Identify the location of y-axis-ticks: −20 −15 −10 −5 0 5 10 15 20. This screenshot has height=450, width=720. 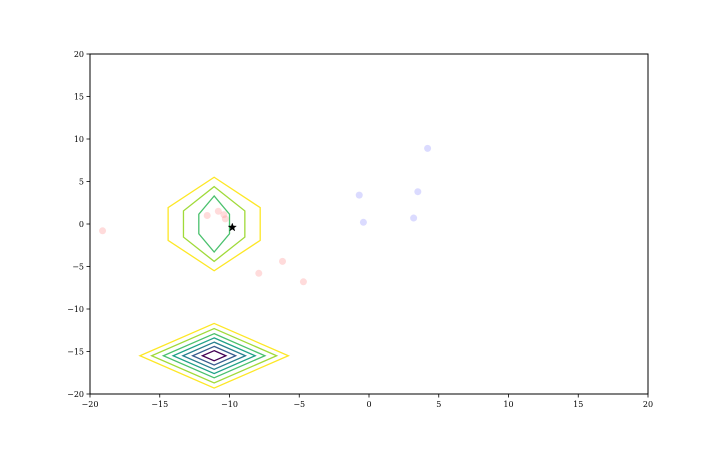
(78, 224).